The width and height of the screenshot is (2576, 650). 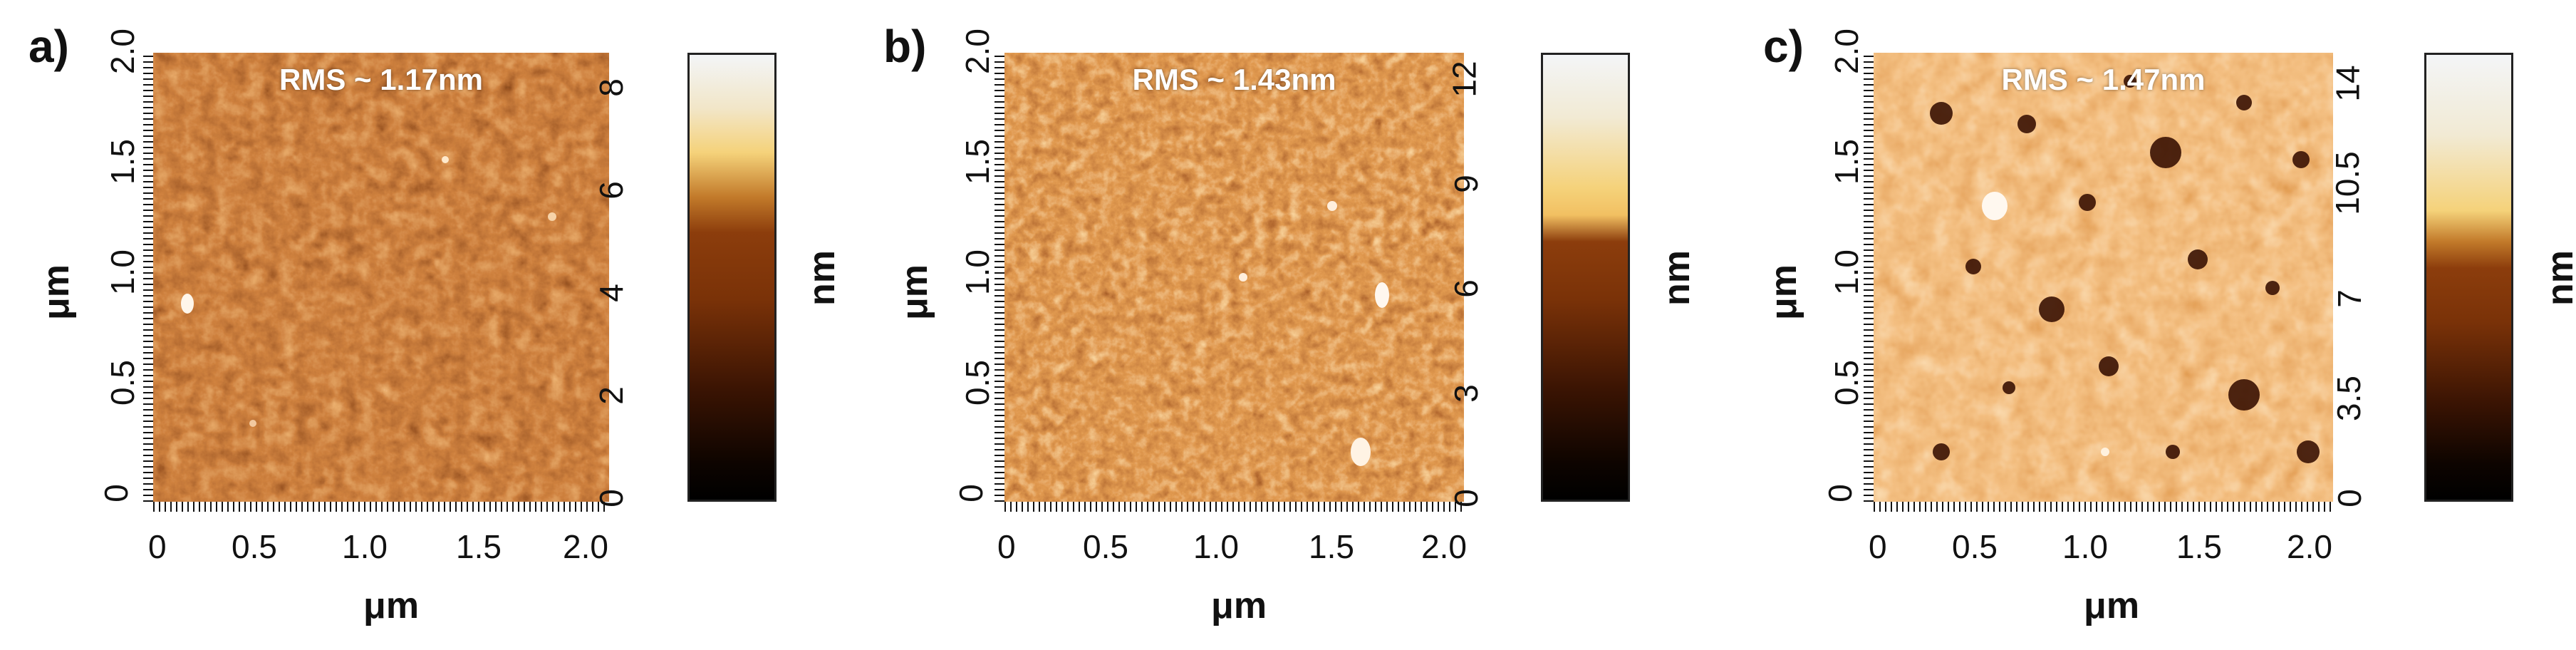 What do you see at coordinates (611, 88) in the screenshot?
I see `colorbar-tick-label: 8` at bounding box center [611, 88].